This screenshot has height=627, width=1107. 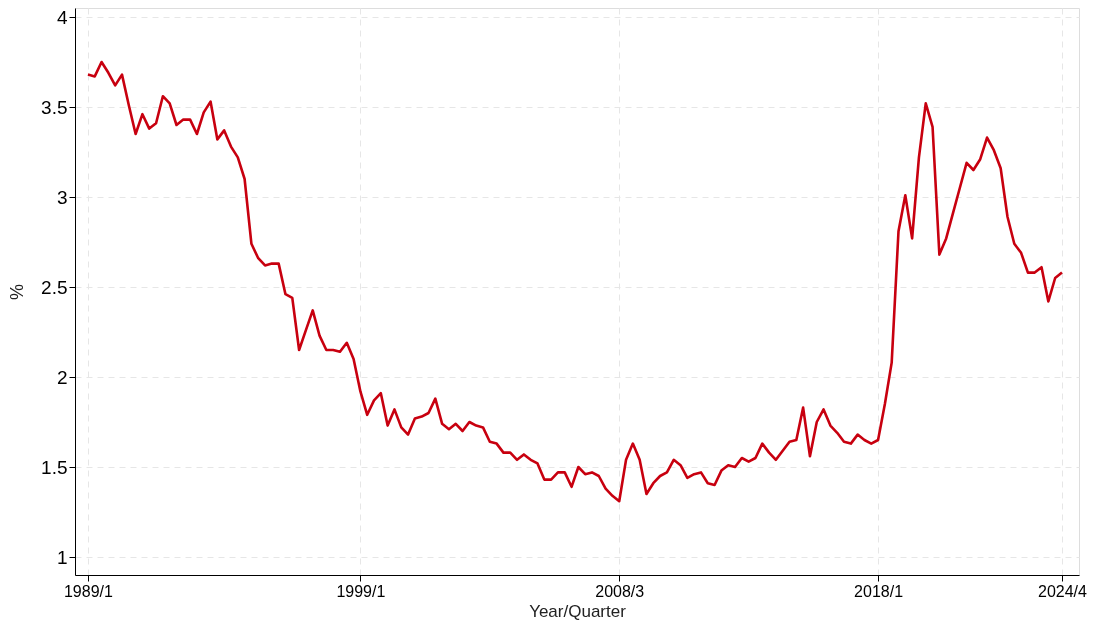 I want to click on y-axis-title: %, so click(x=17, y=292).